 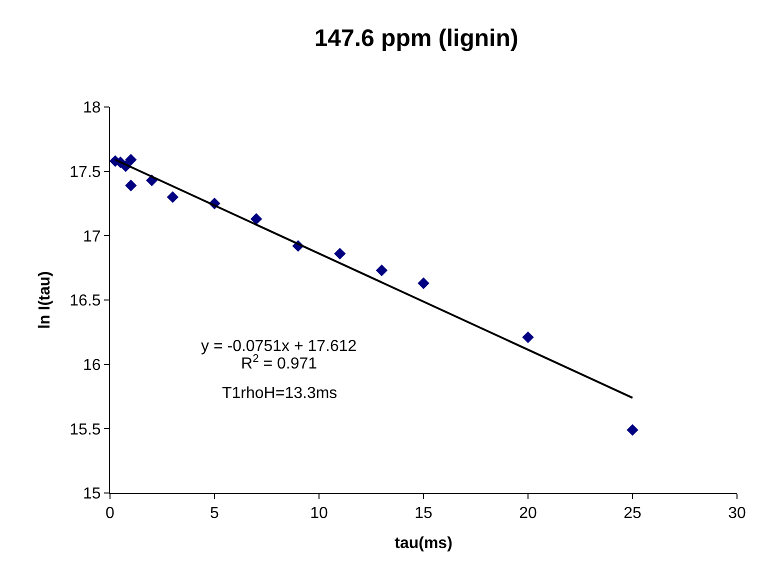 What do you see at coordinates (85, 301) in the screenshot?
I see `y-tick-label: 16.5` at bounding box center [85, 301].